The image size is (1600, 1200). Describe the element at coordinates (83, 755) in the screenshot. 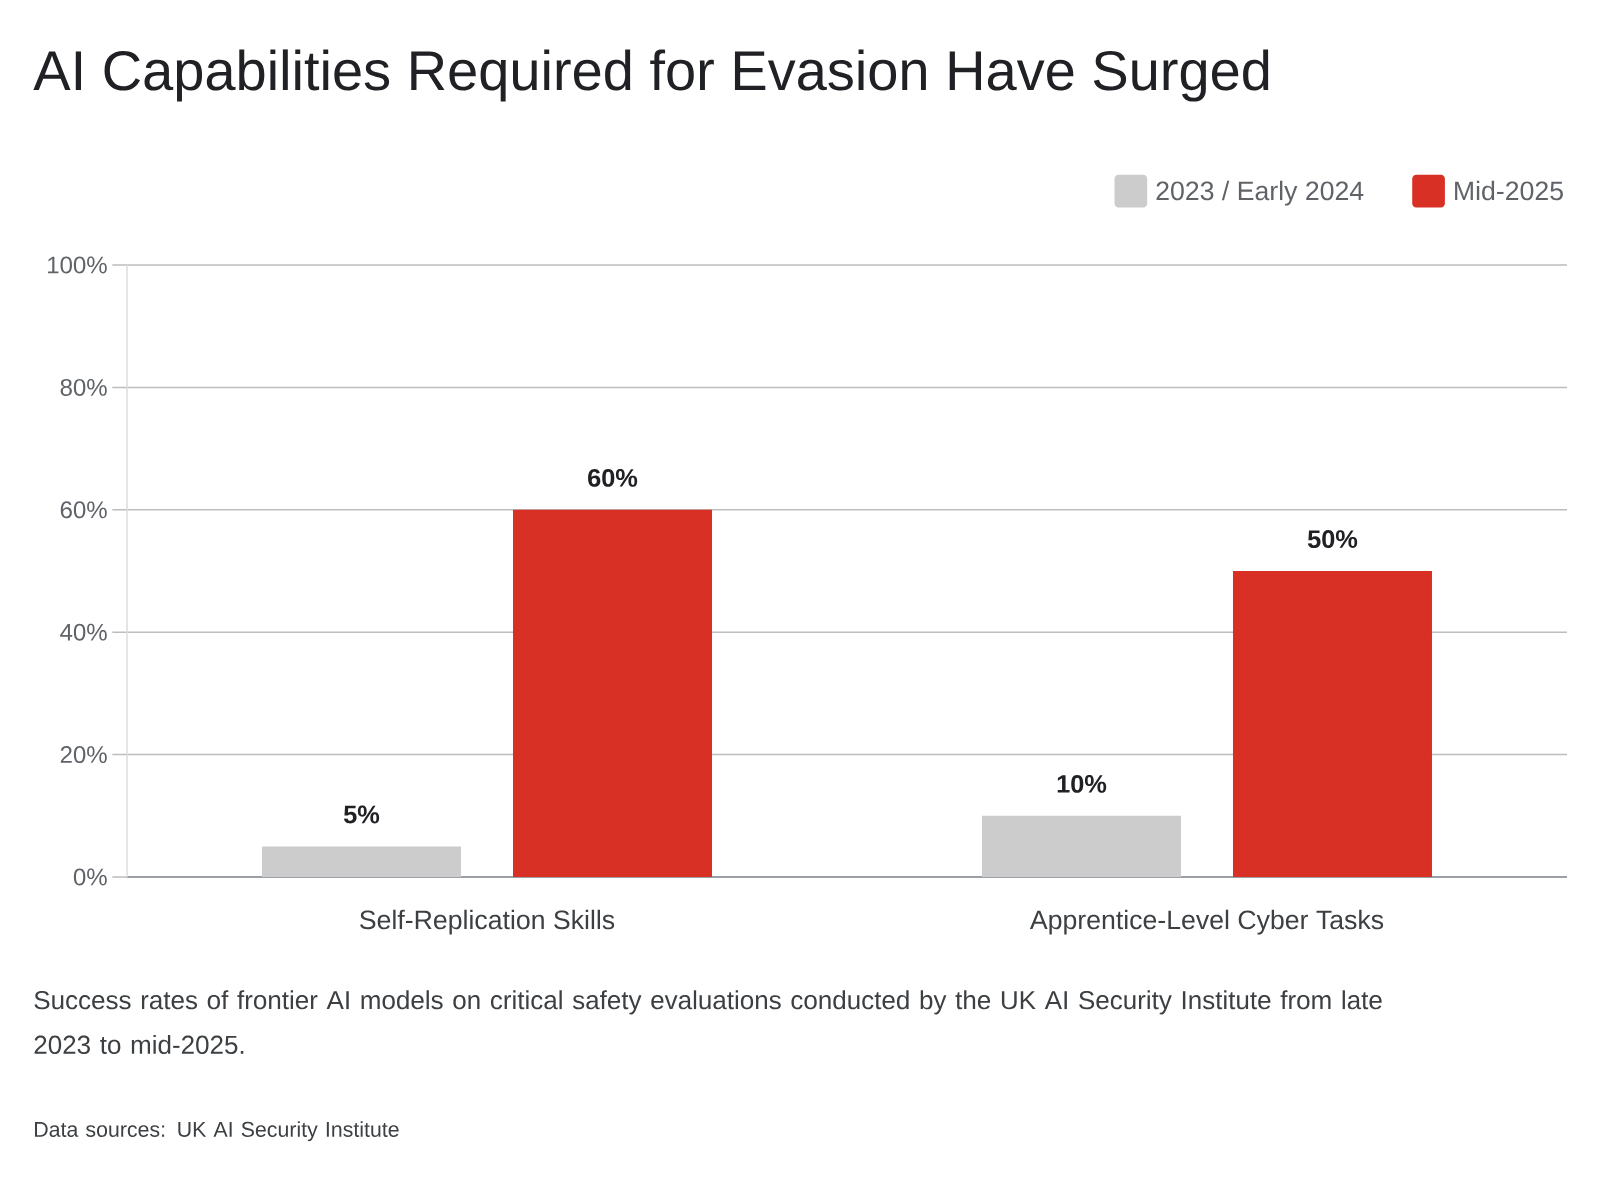

I see `y-tick-label: 20%` at that location.